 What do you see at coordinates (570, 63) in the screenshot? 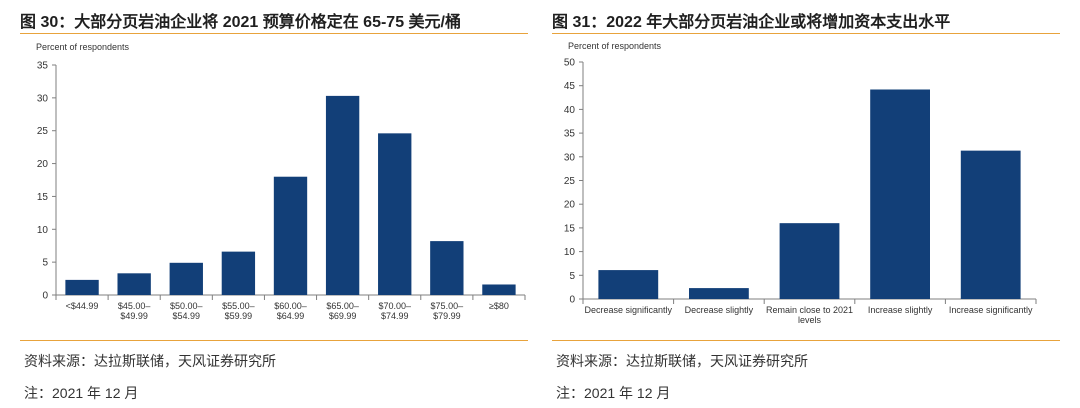
I see `y-tick-label: 50` at bounding box center [570, 63].